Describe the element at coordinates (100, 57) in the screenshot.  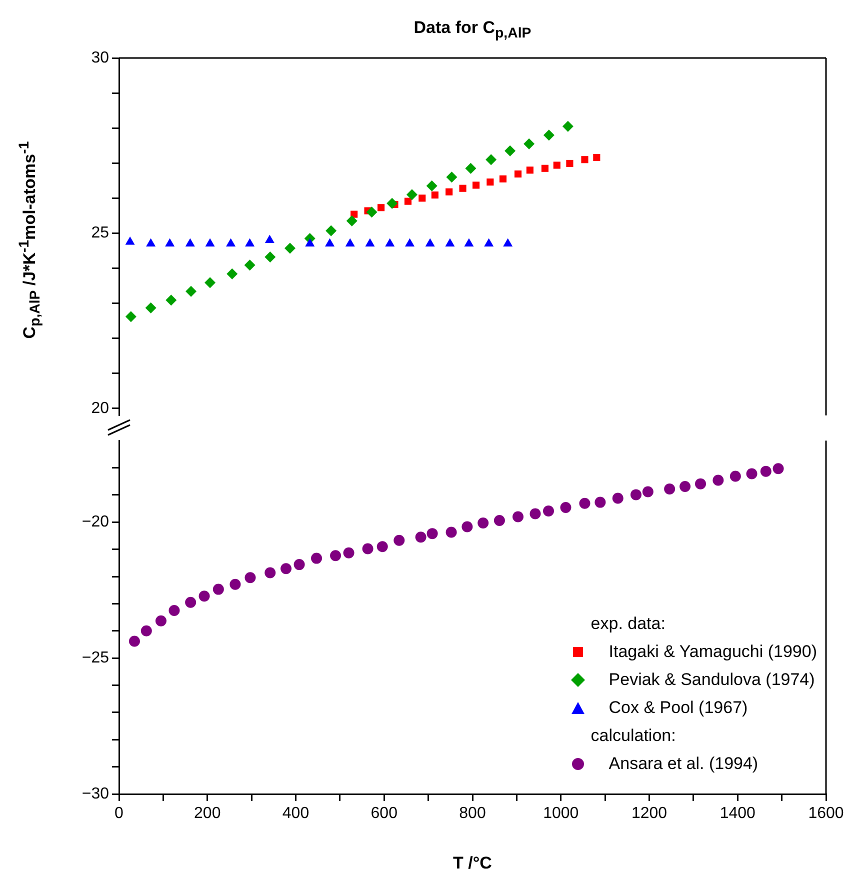
I see `y-tick-label: 30` at that location.